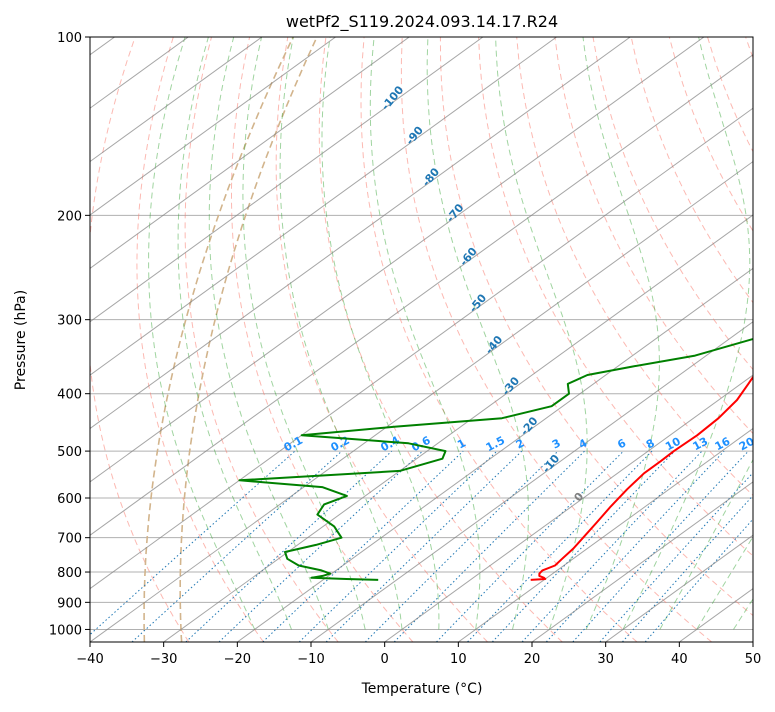  I want to click on x-tick-label: −10, so click(310, 659).